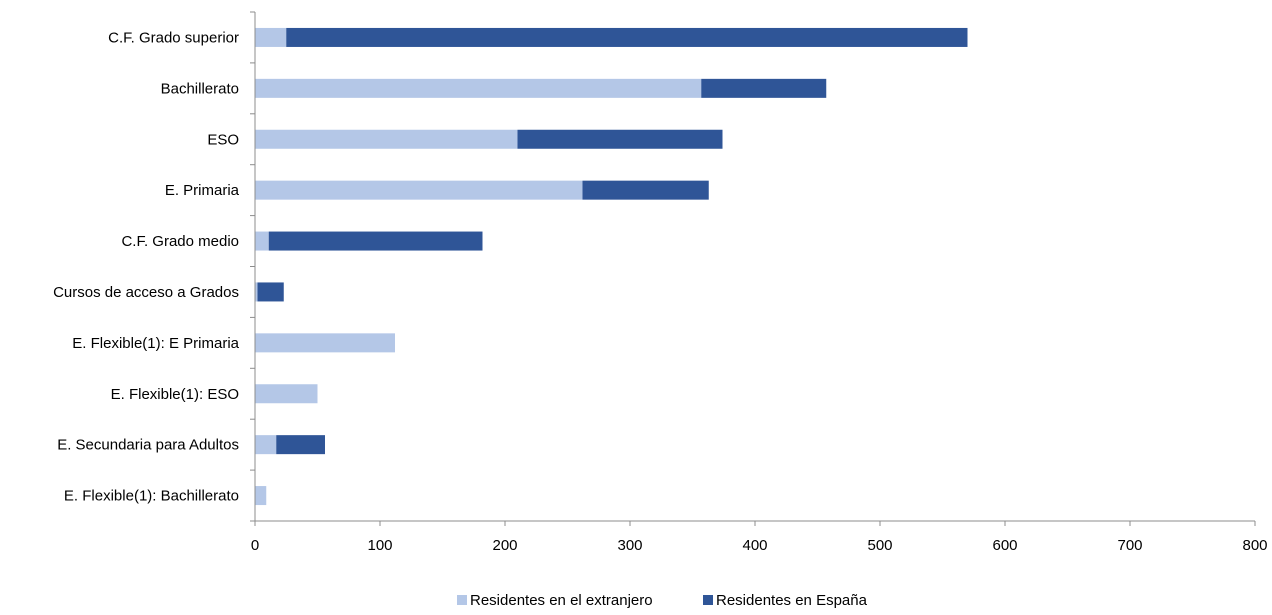 The height and width of the screenshot is (615, 1272). What do you see at coordinates (708, 600) in the screenshot?
I see `legend-swatch-espana` at bounding box center [708, 600].